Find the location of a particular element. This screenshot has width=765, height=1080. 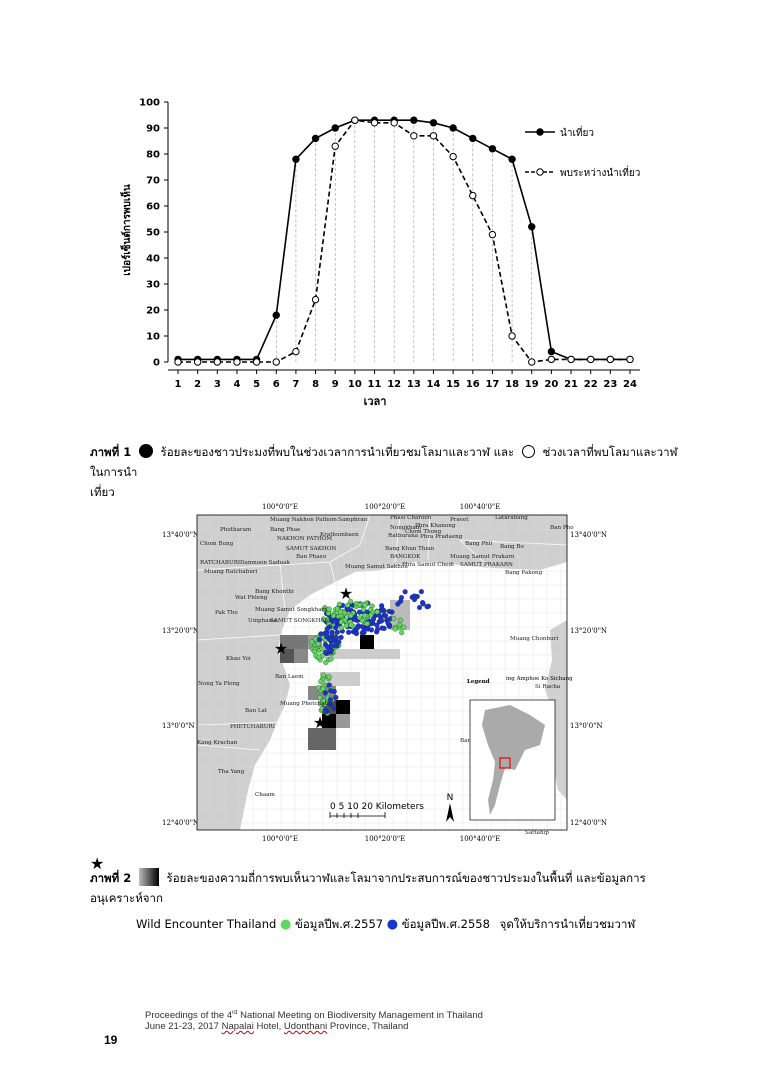

x-tick-label: 6 is located at coordinates (276, 384).